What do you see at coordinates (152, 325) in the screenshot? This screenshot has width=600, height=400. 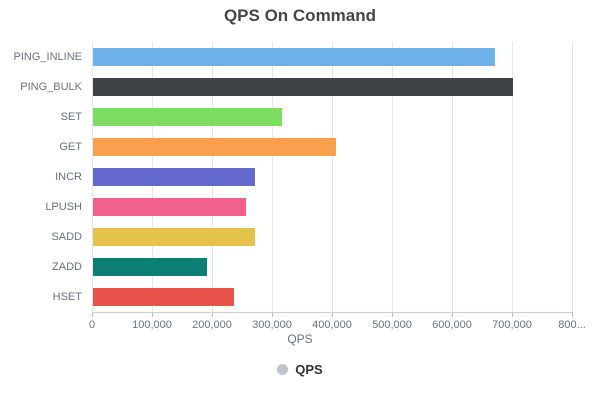 I see `x-tick-label: 100,000` at bounding box center [152, 325].